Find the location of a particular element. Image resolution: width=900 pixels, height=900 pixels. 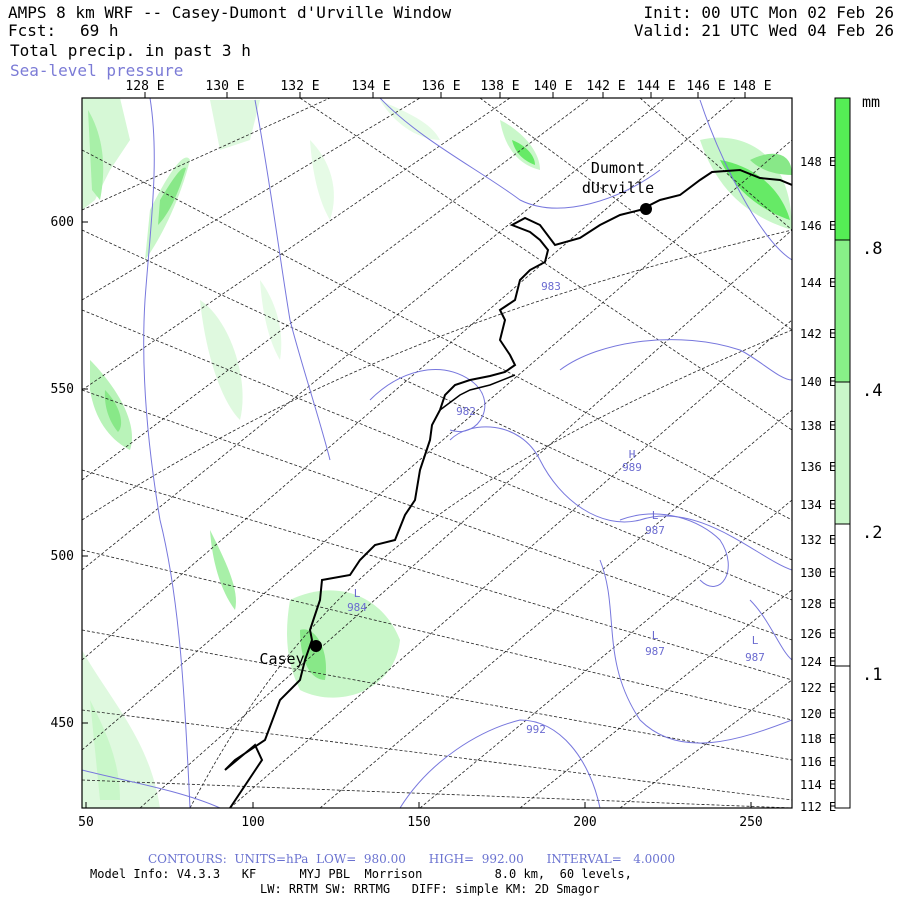

top-lon-label: 148 E is located at coordinates (751, 86).